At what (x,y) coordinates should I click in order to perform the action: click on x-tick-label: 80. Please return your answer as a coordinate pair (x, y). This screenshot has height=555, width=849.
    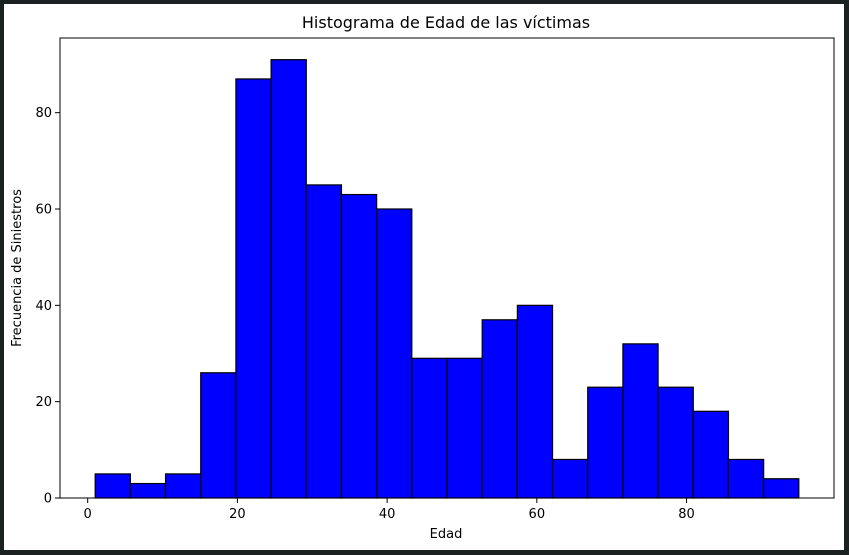
    Looking at the image, I should click on (686, 514).